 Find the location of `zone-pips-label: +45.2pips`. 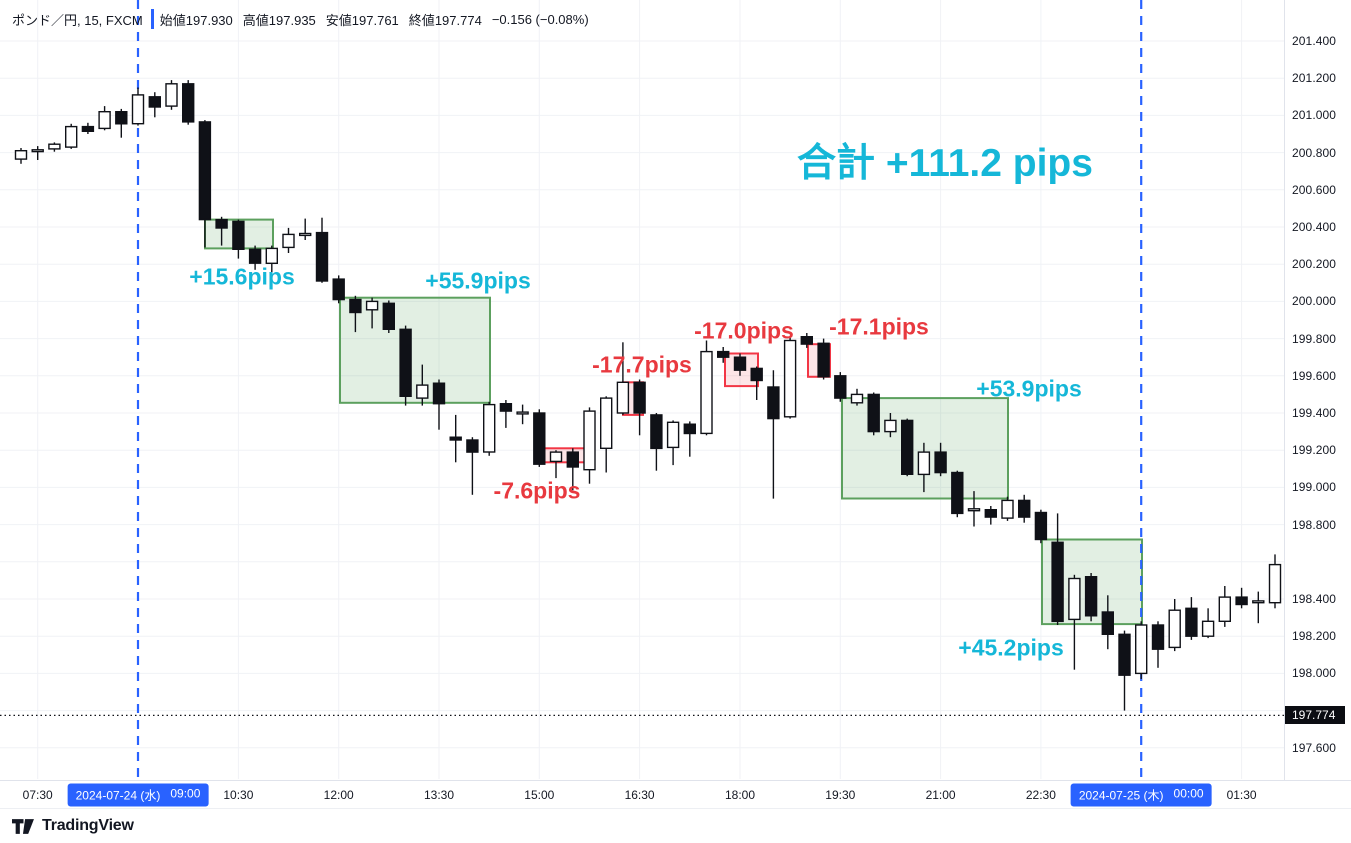

zone-pips-label: +45.2pips is located at coordinates (1011, 647).